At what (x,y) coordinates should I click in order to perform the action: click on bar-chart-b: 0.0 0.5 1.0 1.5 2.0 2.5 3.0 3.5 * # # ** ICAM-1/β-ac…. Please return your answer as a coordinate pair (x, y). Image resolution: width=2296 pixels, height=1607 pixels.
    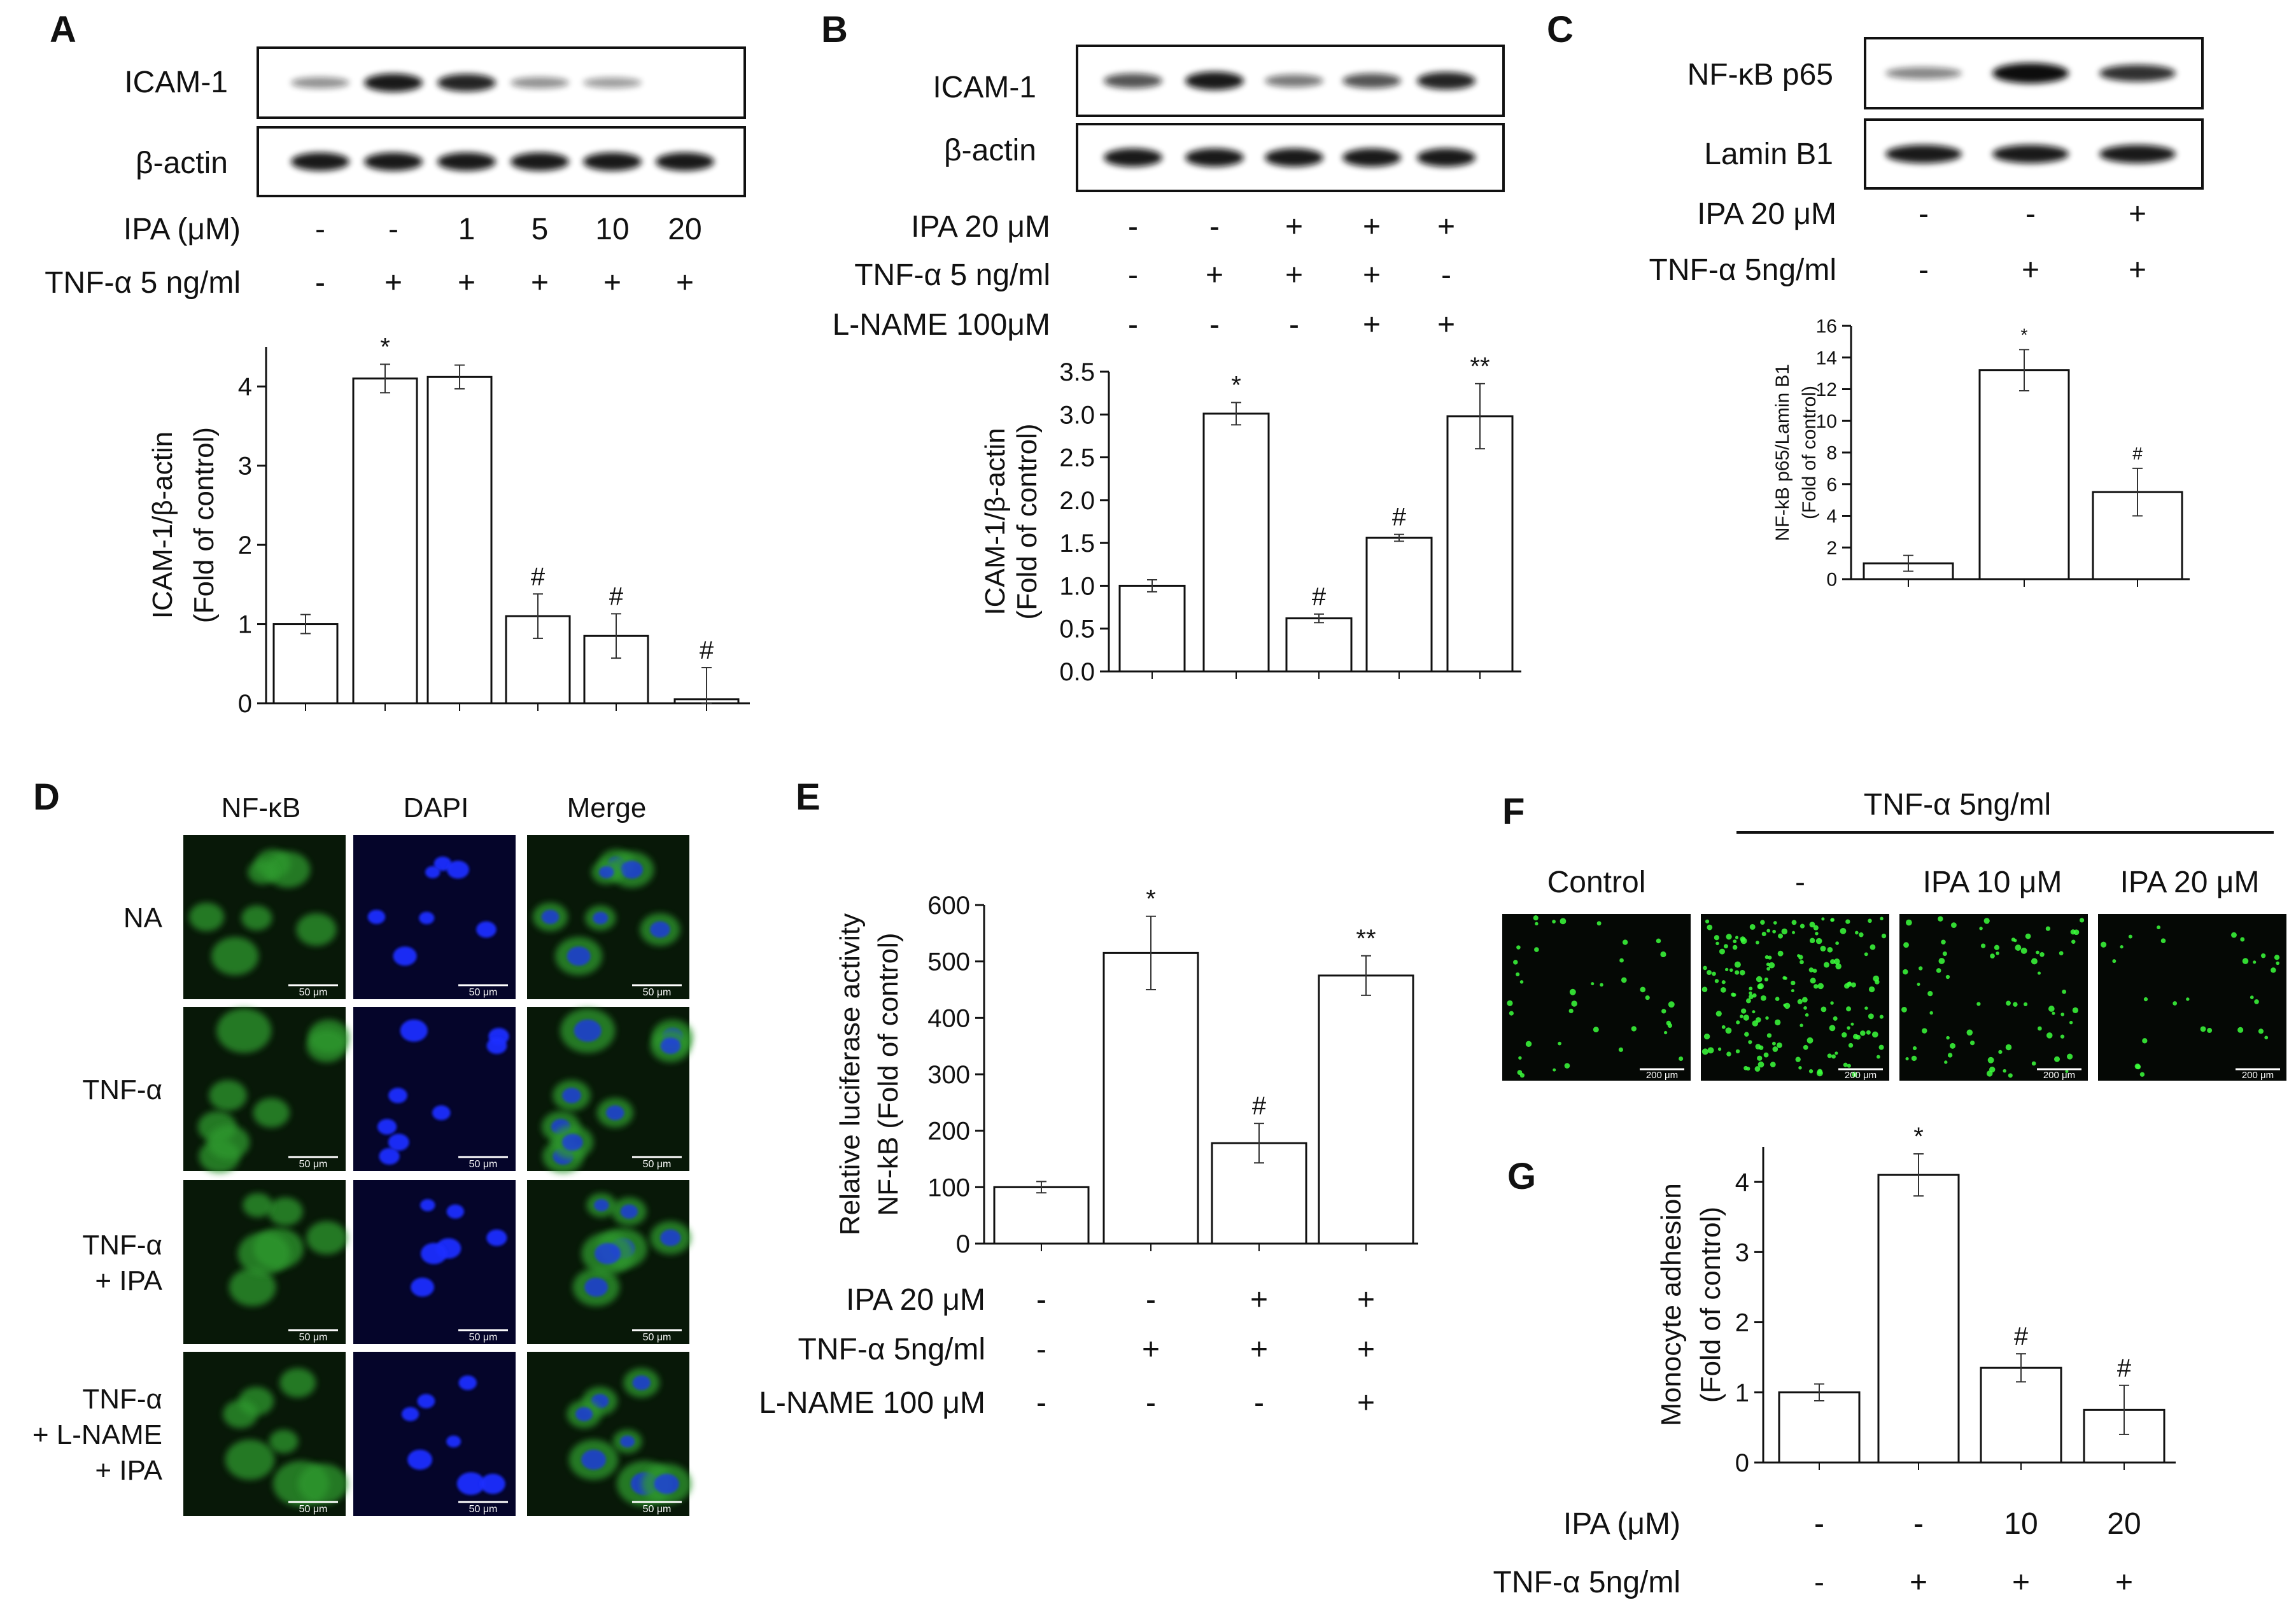
    Looking at the image, I should click on (1250, 519).